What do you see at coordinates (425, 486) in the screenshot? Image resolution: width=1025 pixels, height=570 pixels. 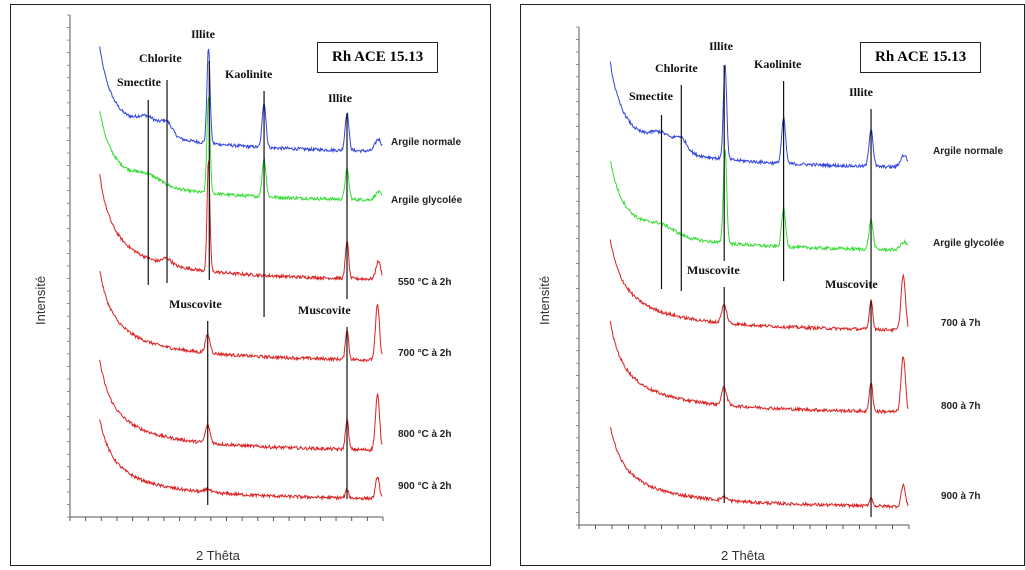 I see `series-label-900: 900 °C à 2h` at bounding box center [425, 486].